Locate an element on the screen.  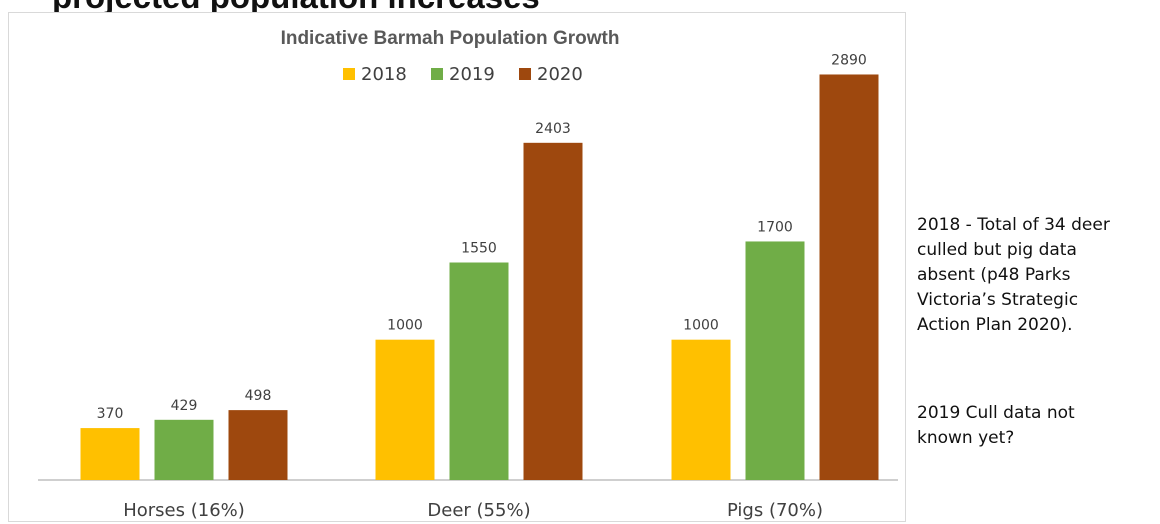
legend-label: 2019 is located at coordinates (472, 74).